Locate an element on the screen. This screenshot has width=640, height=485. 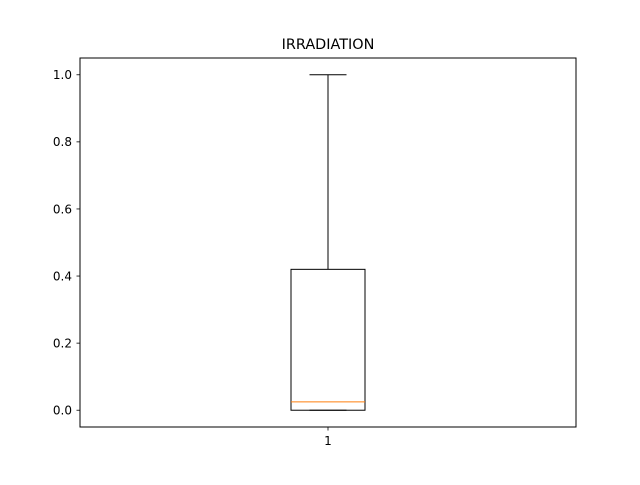
y-tick-label: 0.0 is located at coordinates (62, 411).